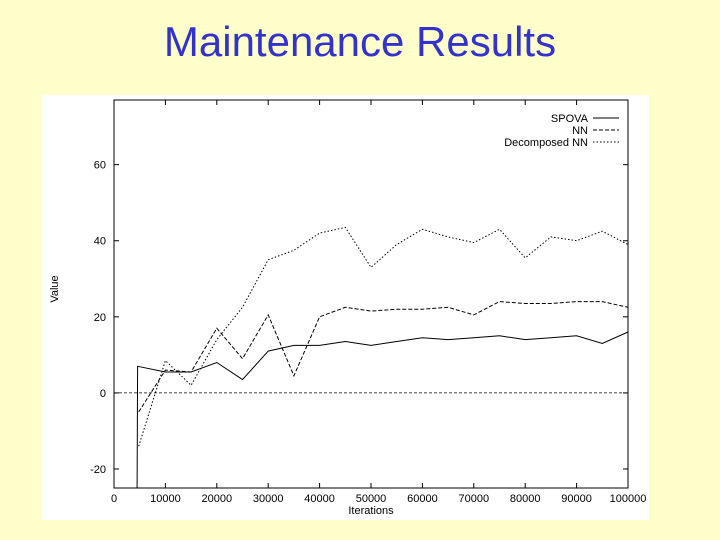  I want to click on legend-label-decomposed-nn: Decomposed NN, so click(546, 143).